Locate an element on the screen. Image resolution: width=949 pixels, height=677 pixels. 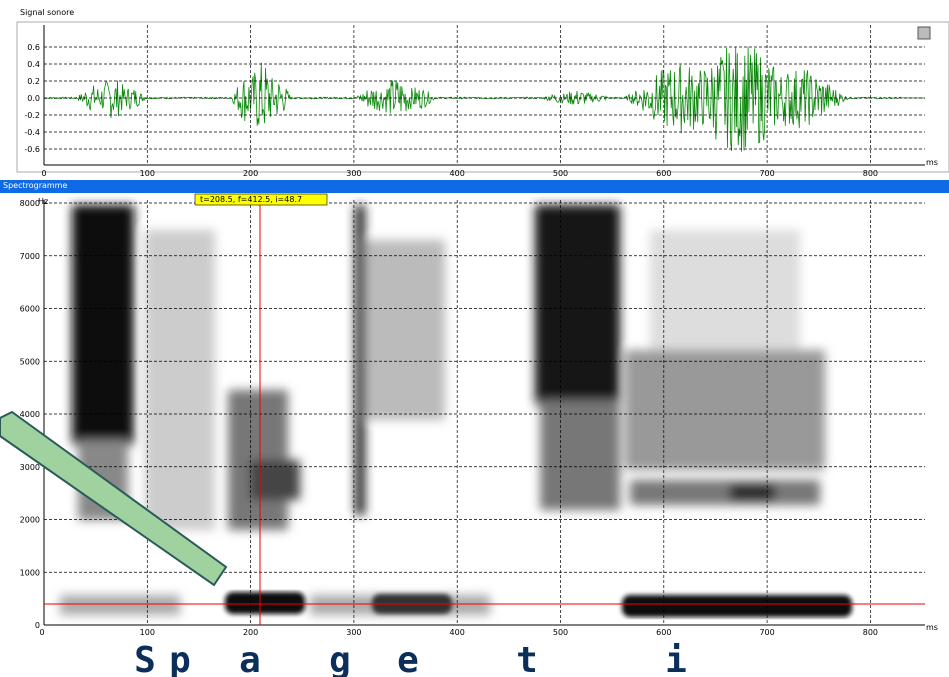
waveform-trace is located at coordinates (484, 99).